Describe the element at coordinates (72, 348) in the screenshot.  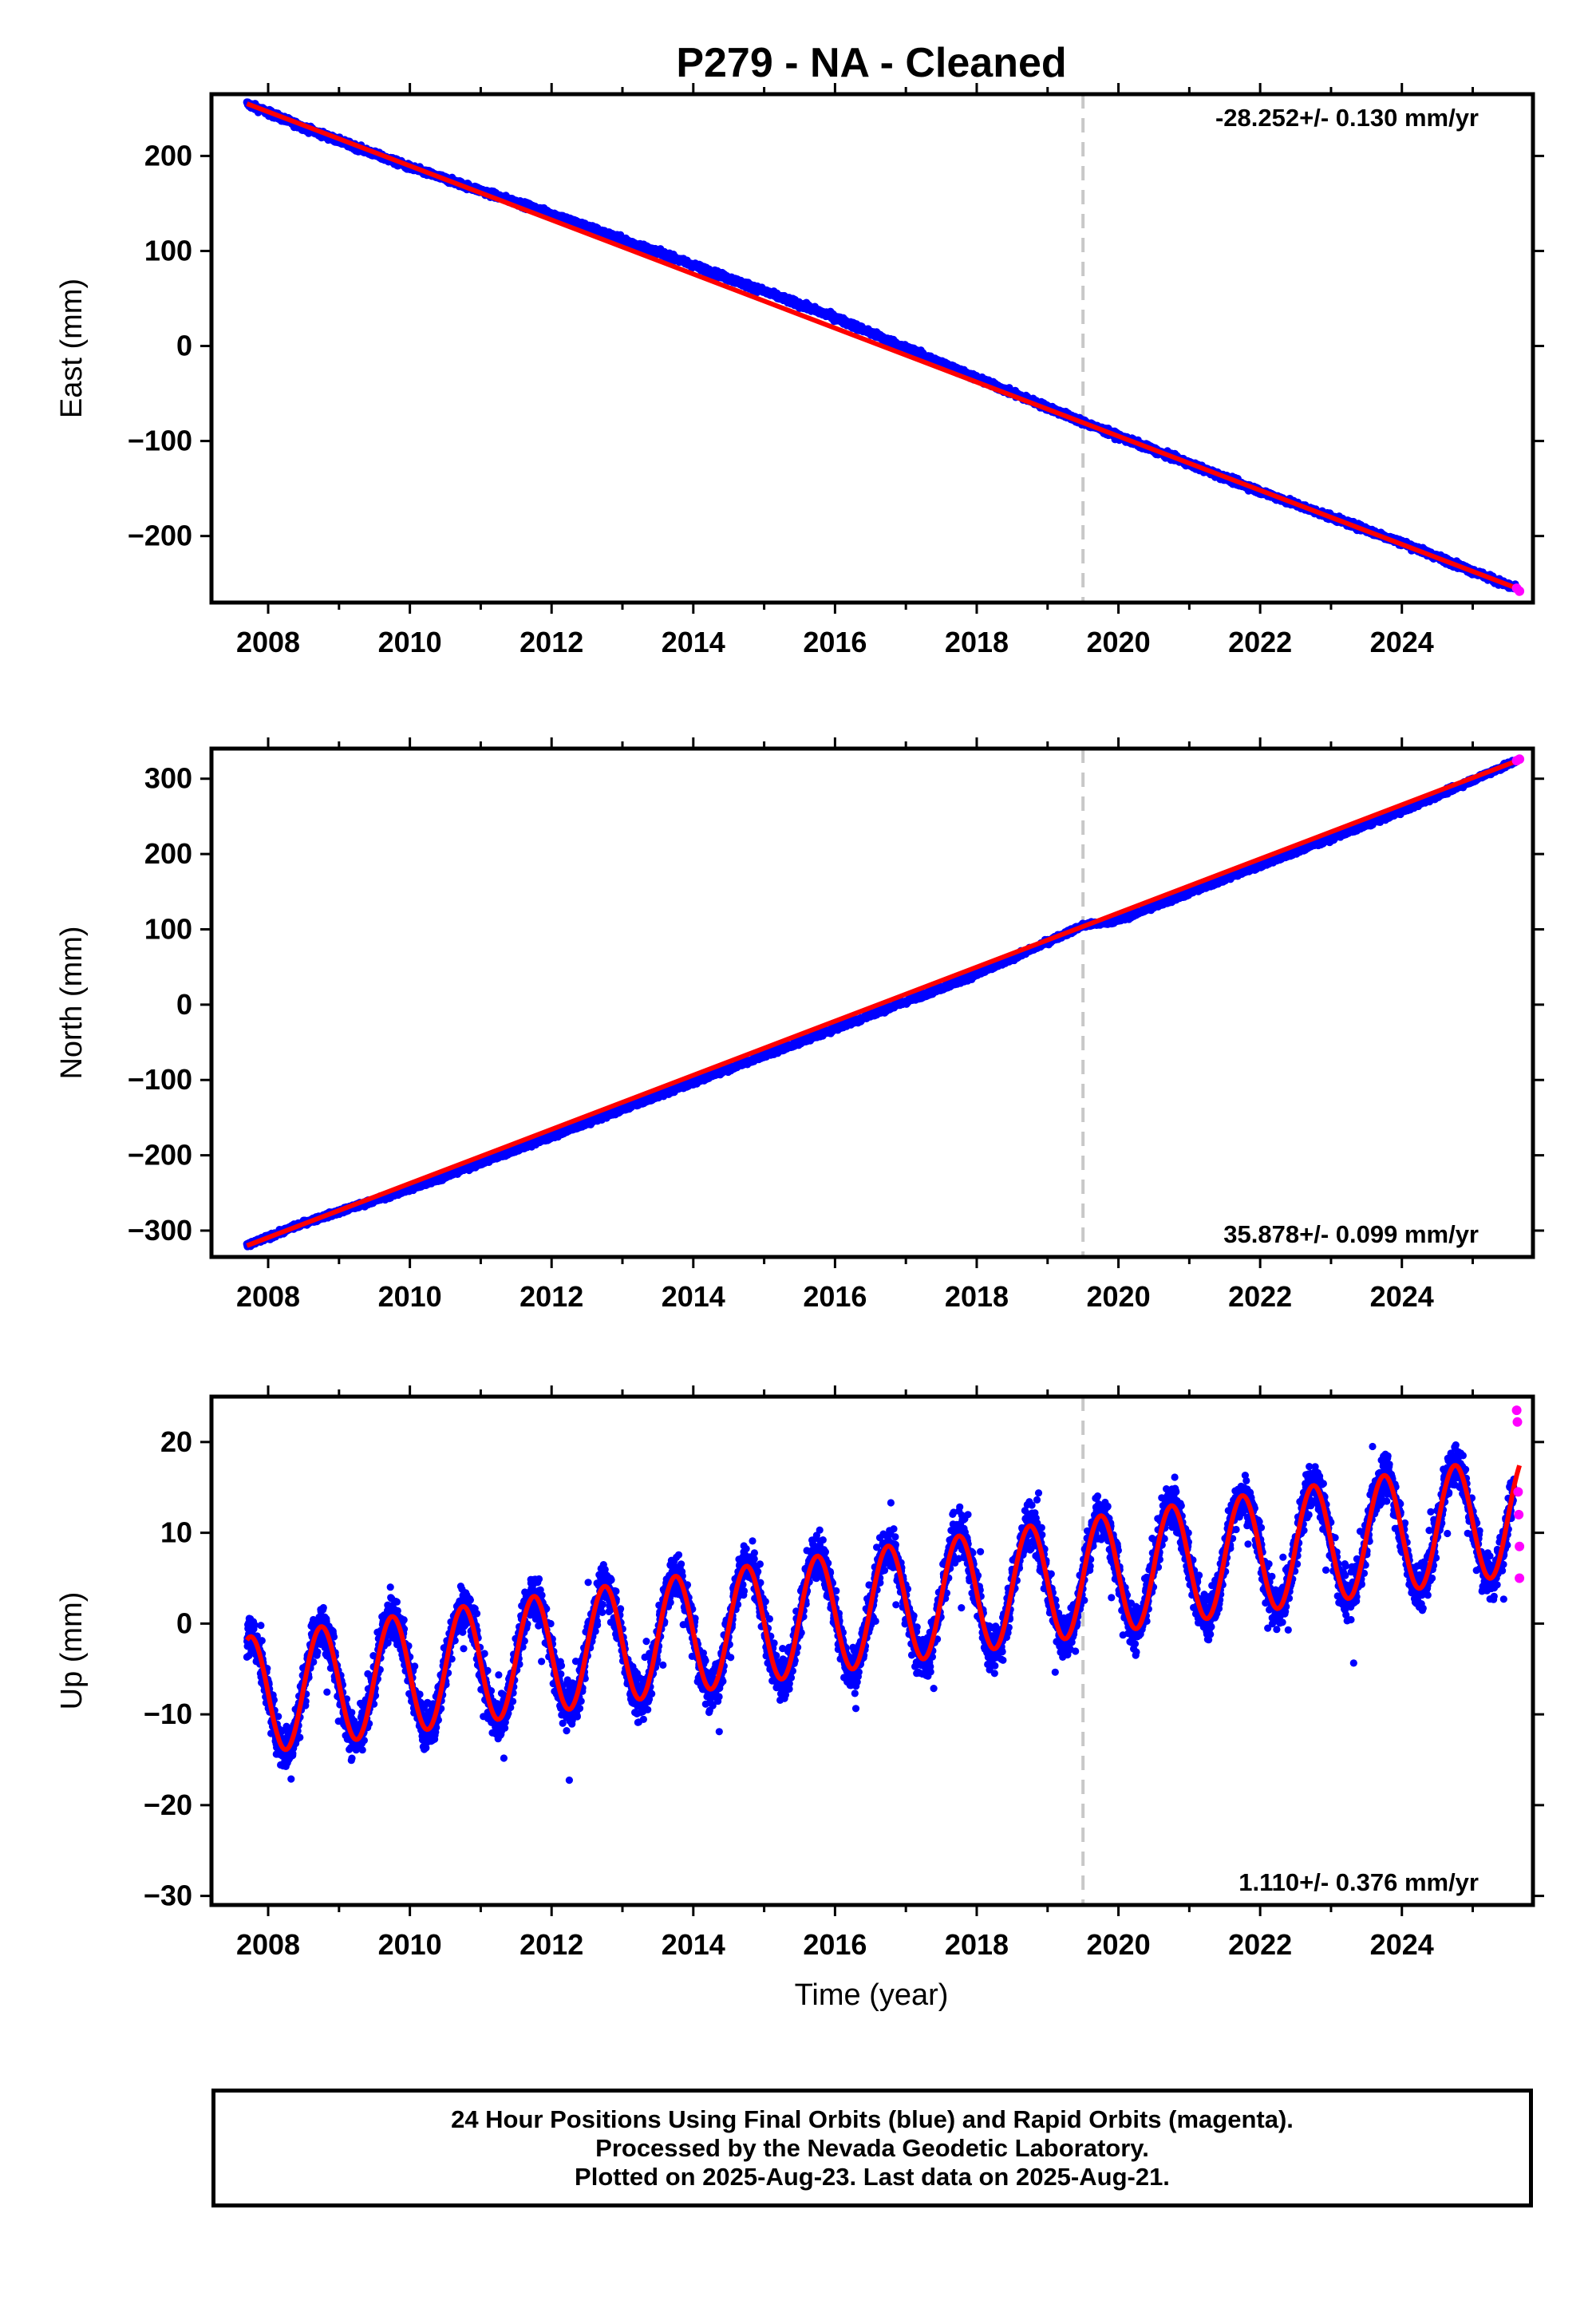
I see `y-axis-label: East (mm)` at that location.